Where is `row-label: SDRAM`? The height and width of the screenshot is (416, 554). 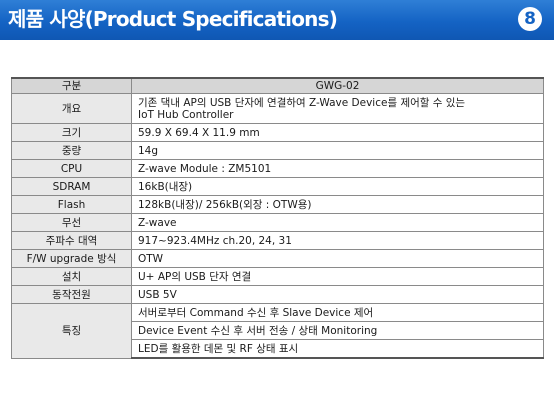
row-label: SDRAM is located at coordinates (71, 186).